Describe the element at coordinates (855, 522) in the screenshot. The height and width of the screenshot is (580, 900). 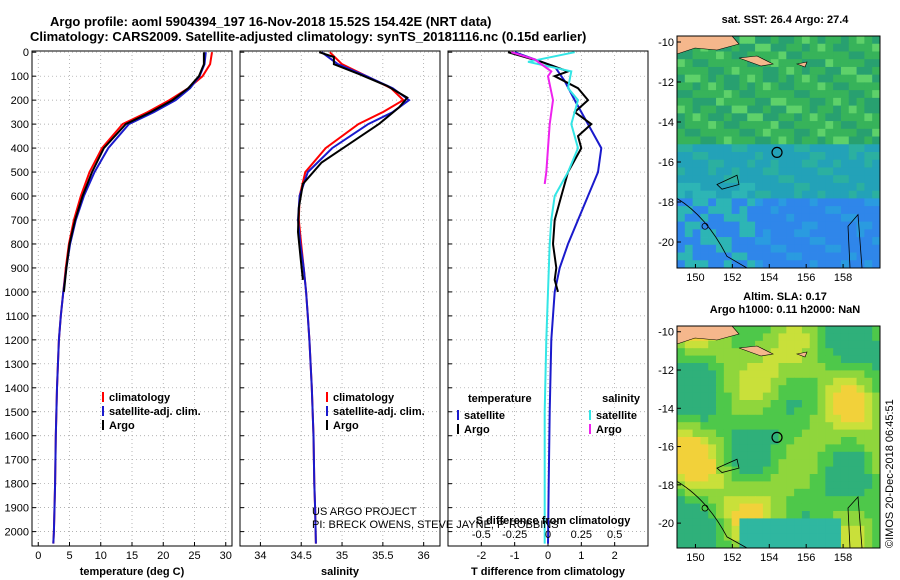
I see `sla-contour` at that location.